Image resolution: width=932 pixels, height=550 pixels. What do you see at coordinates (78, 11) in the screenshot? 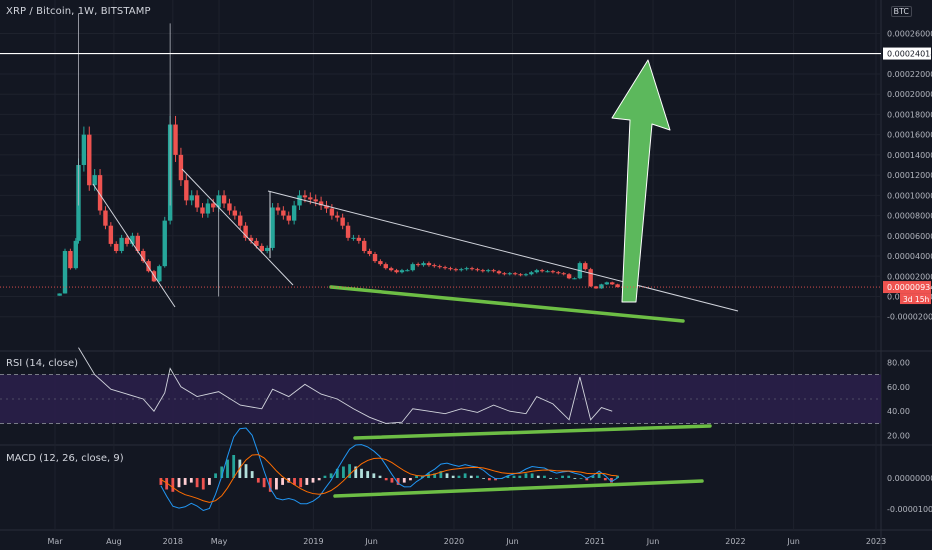
I see `chart-title: XRP / Bitcoin, 1W, BITSTAMP` at bounding box center [78, 11].